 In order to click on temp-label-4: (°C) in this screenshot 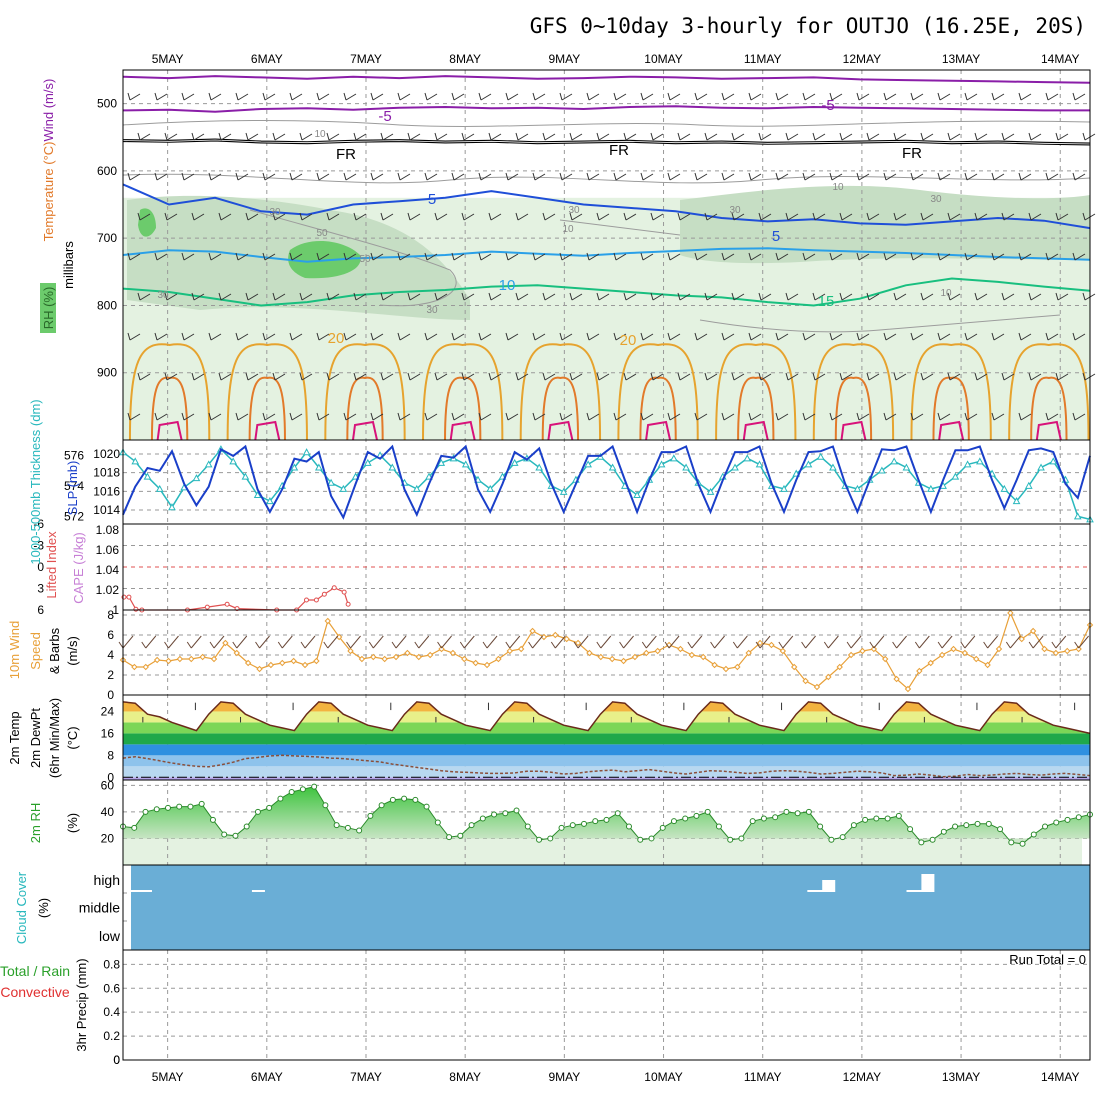, I will do `click(72, 737)`.